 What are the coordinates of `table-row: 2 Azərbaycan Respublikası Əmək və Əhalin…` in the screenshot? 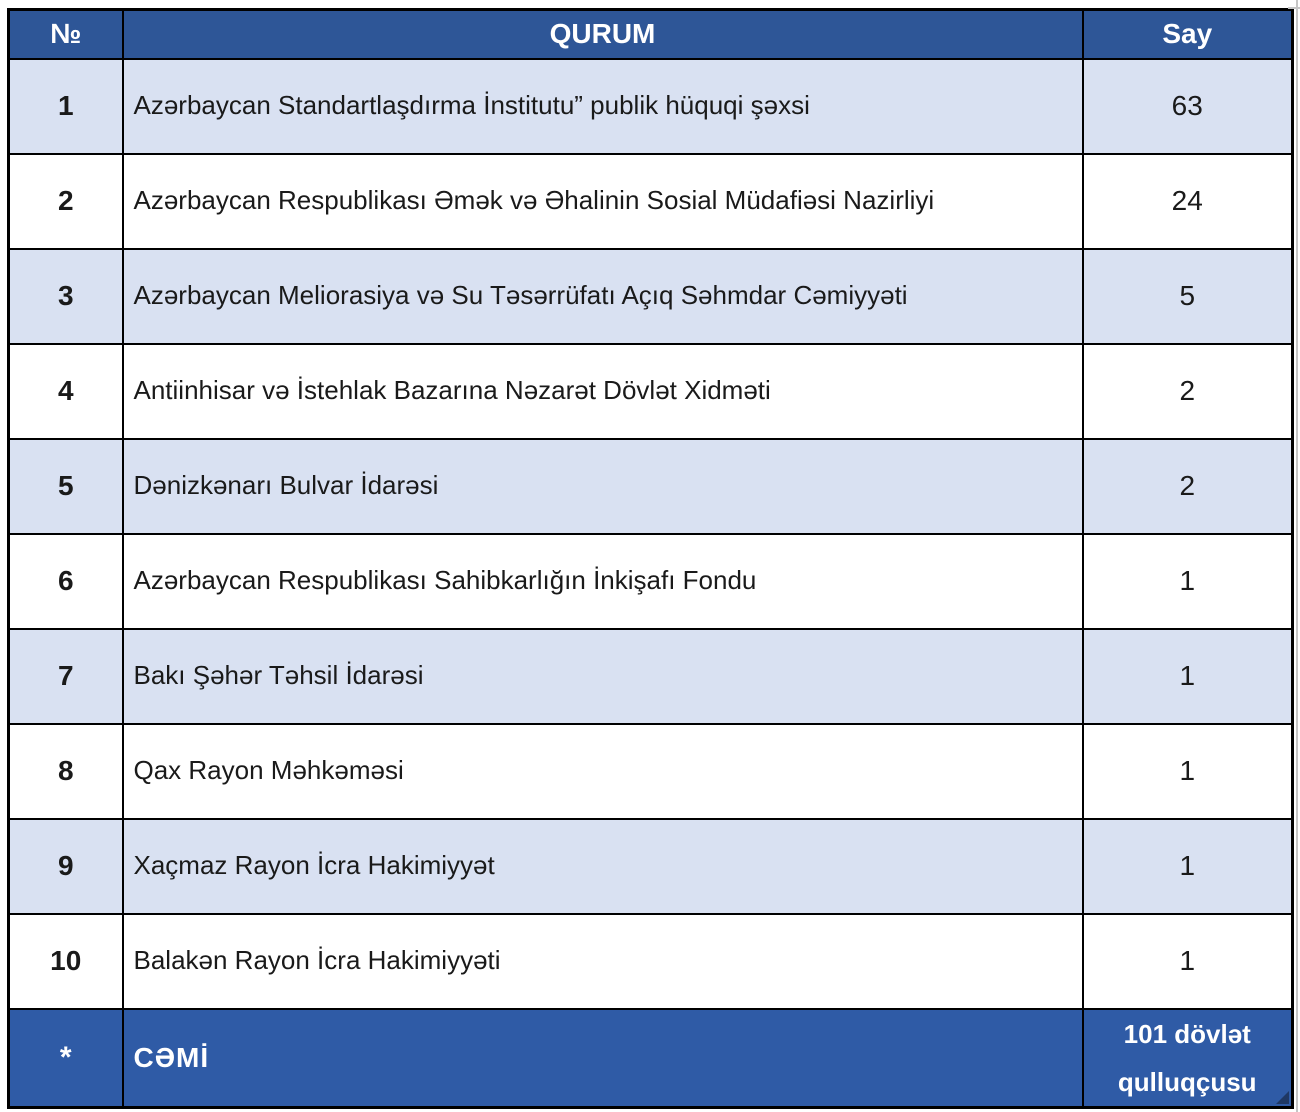 It's located at (650, 201).